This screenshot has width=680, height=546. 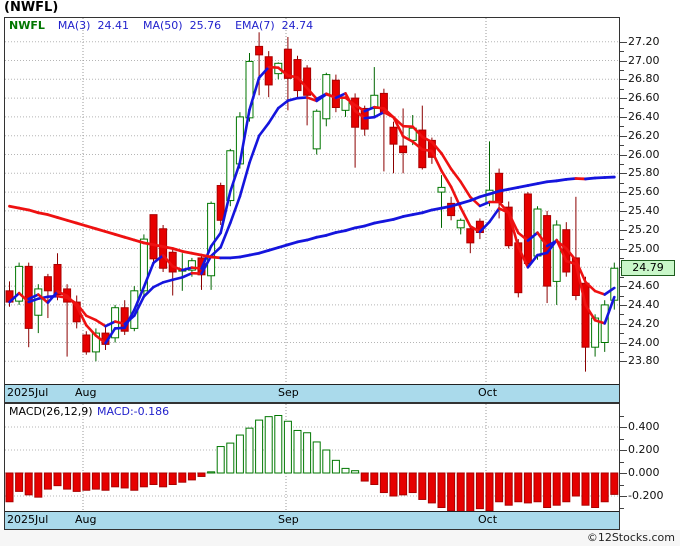 What do you see at coordinates (168, 25) in the screenshot?
I see `price-legend: NWFL MA(3) 24.41 MA(50) 25.76 EMA(7) 24.74` at bounding box center [168, 25].